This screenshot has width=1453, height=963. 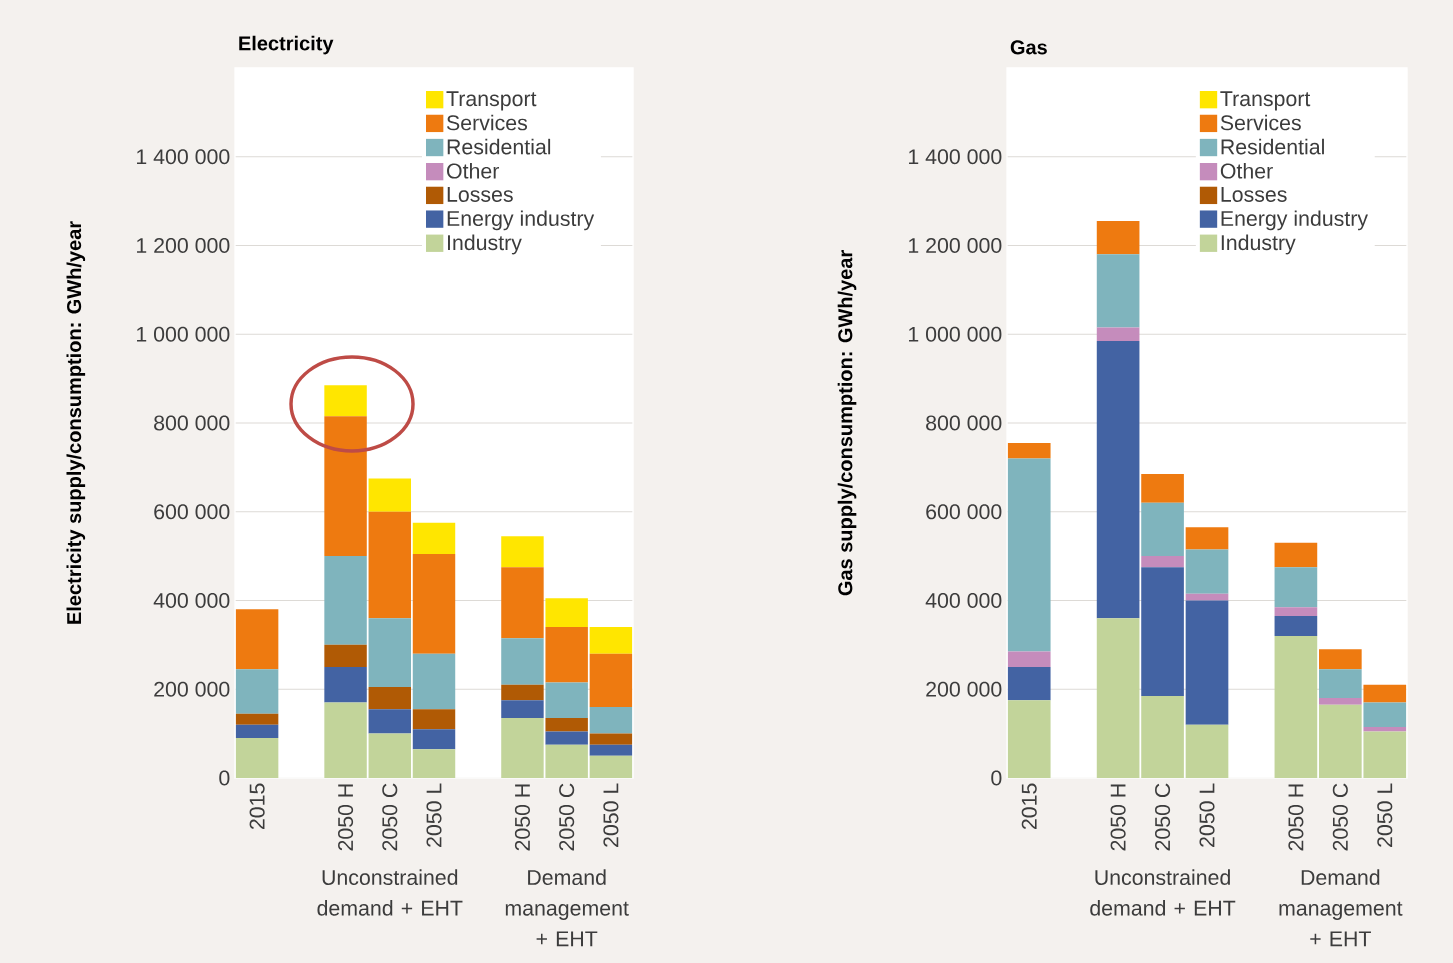 I want to click on chart-title: Gas, so click(x=1028, y=47).